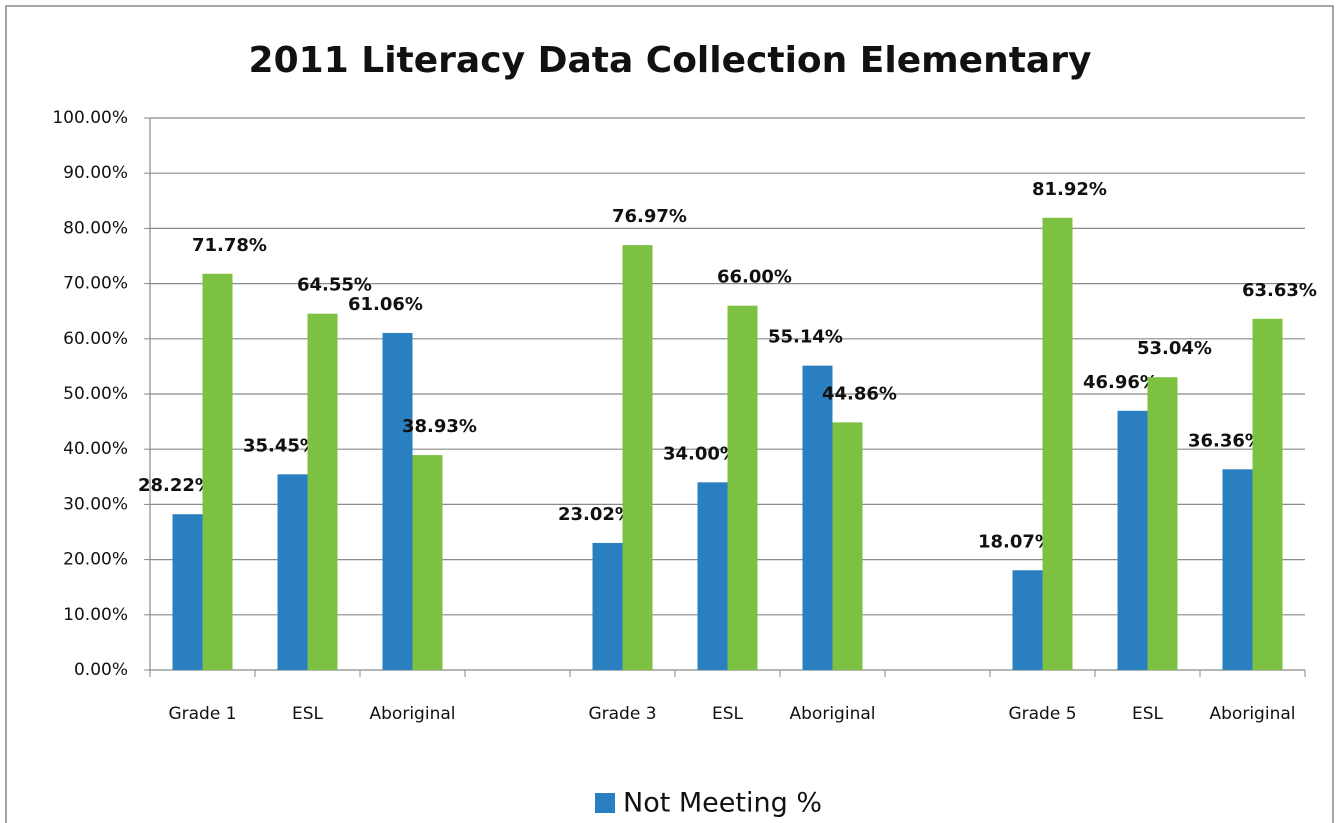  Describe the element at coordinates (1174, 348) in the screenshot. I see `data-label: 53.04%` at that location.